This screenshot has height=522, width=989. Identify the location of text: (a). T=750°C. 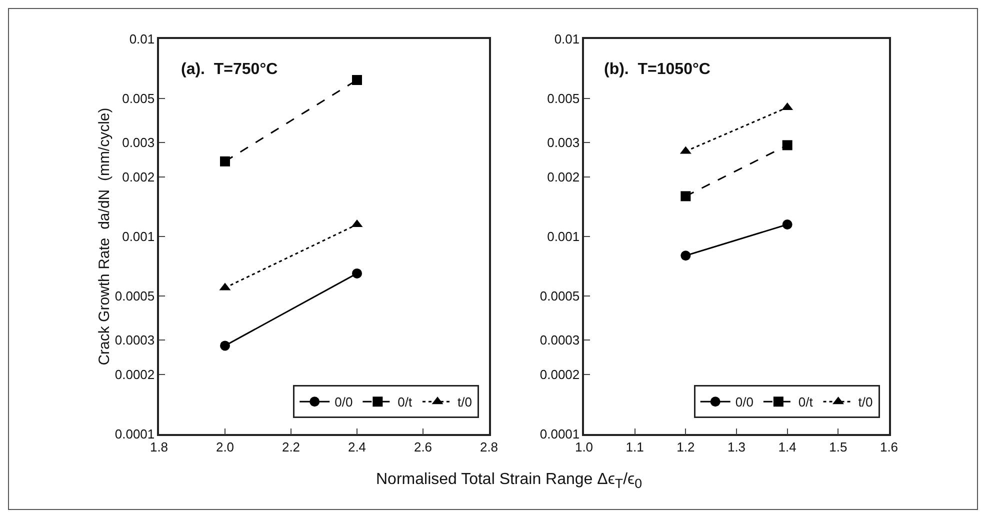
(229, 69).